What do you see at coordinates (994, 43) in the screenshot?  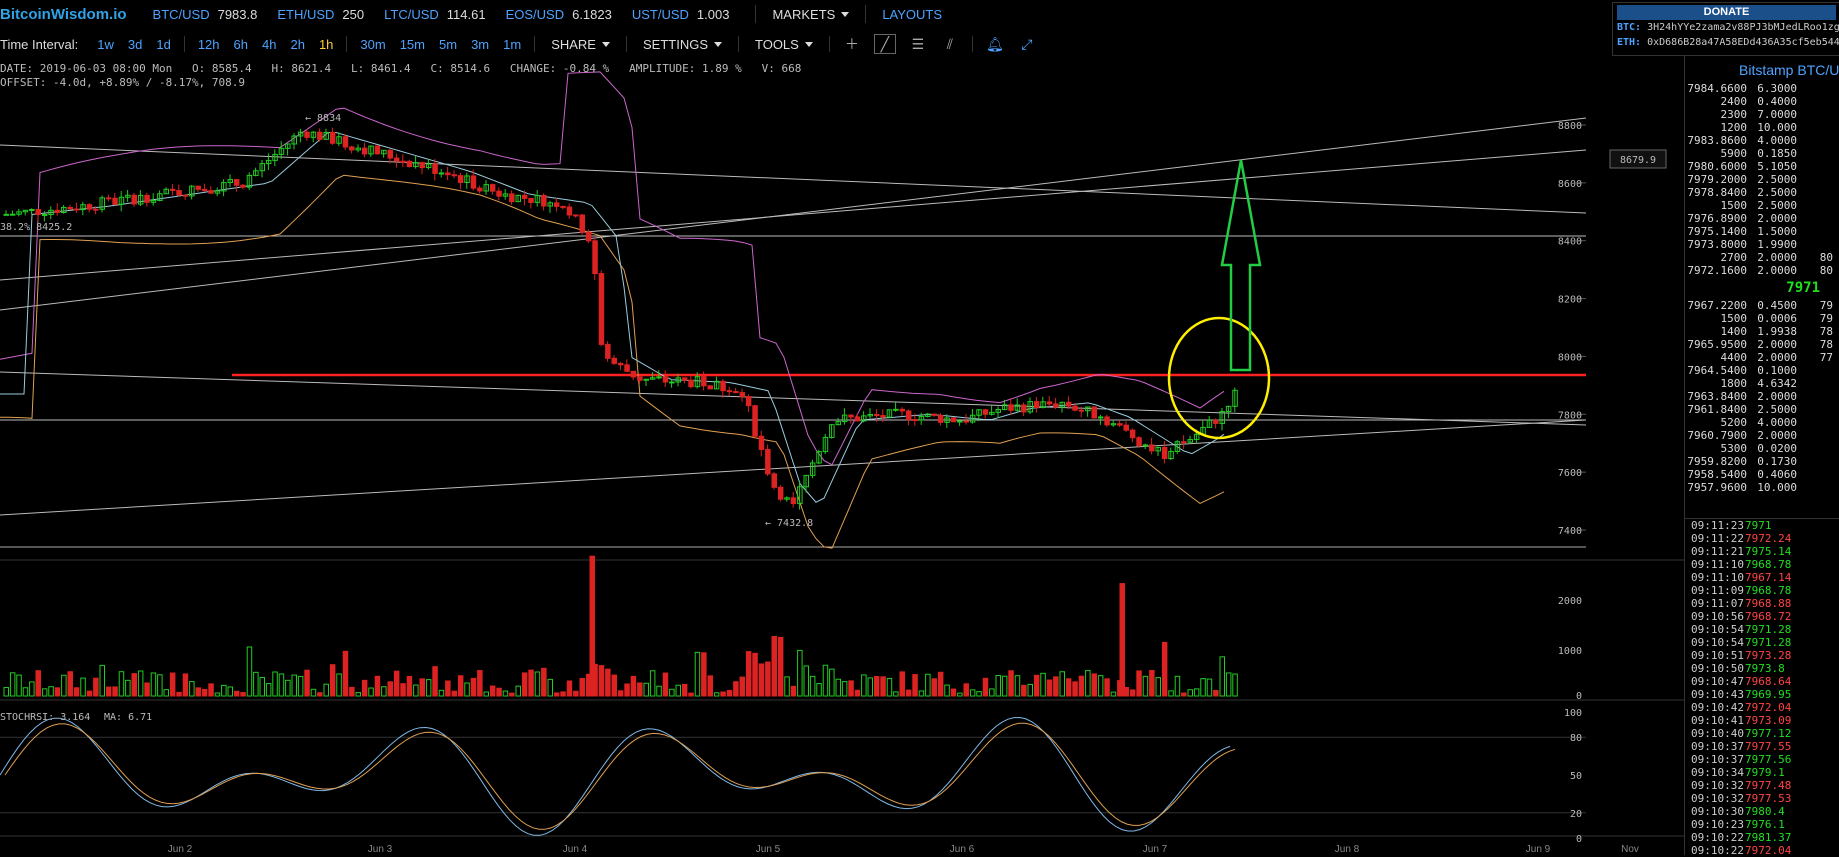 I see `bell-icon: 🔔︎` at bounding box center [994, 43].